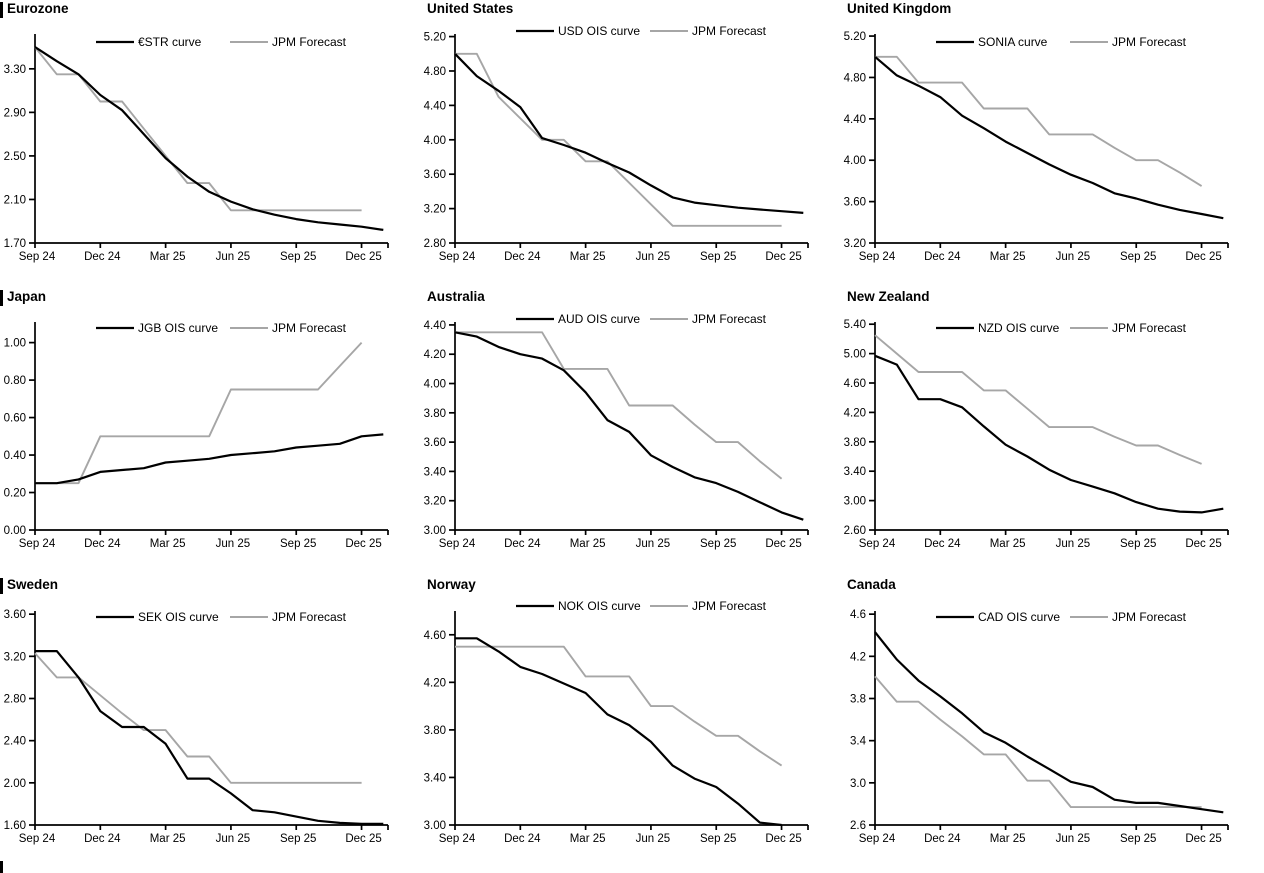  I want to click on y-tick-label: 2.40, so click(15, 742).